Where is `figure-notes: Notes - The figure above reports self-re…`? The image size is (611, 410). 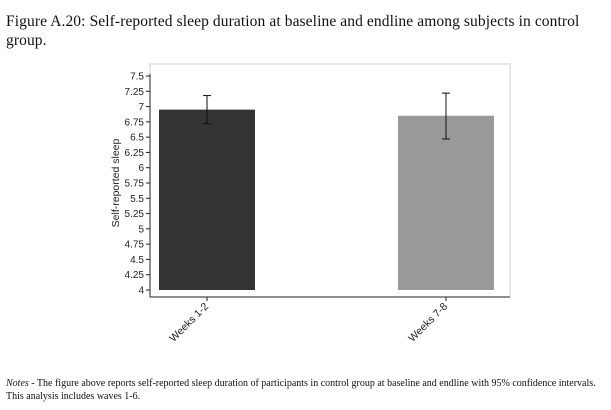
figure-notes: Notes - The figure above reports self-re… is located at coordinates (306, 390).